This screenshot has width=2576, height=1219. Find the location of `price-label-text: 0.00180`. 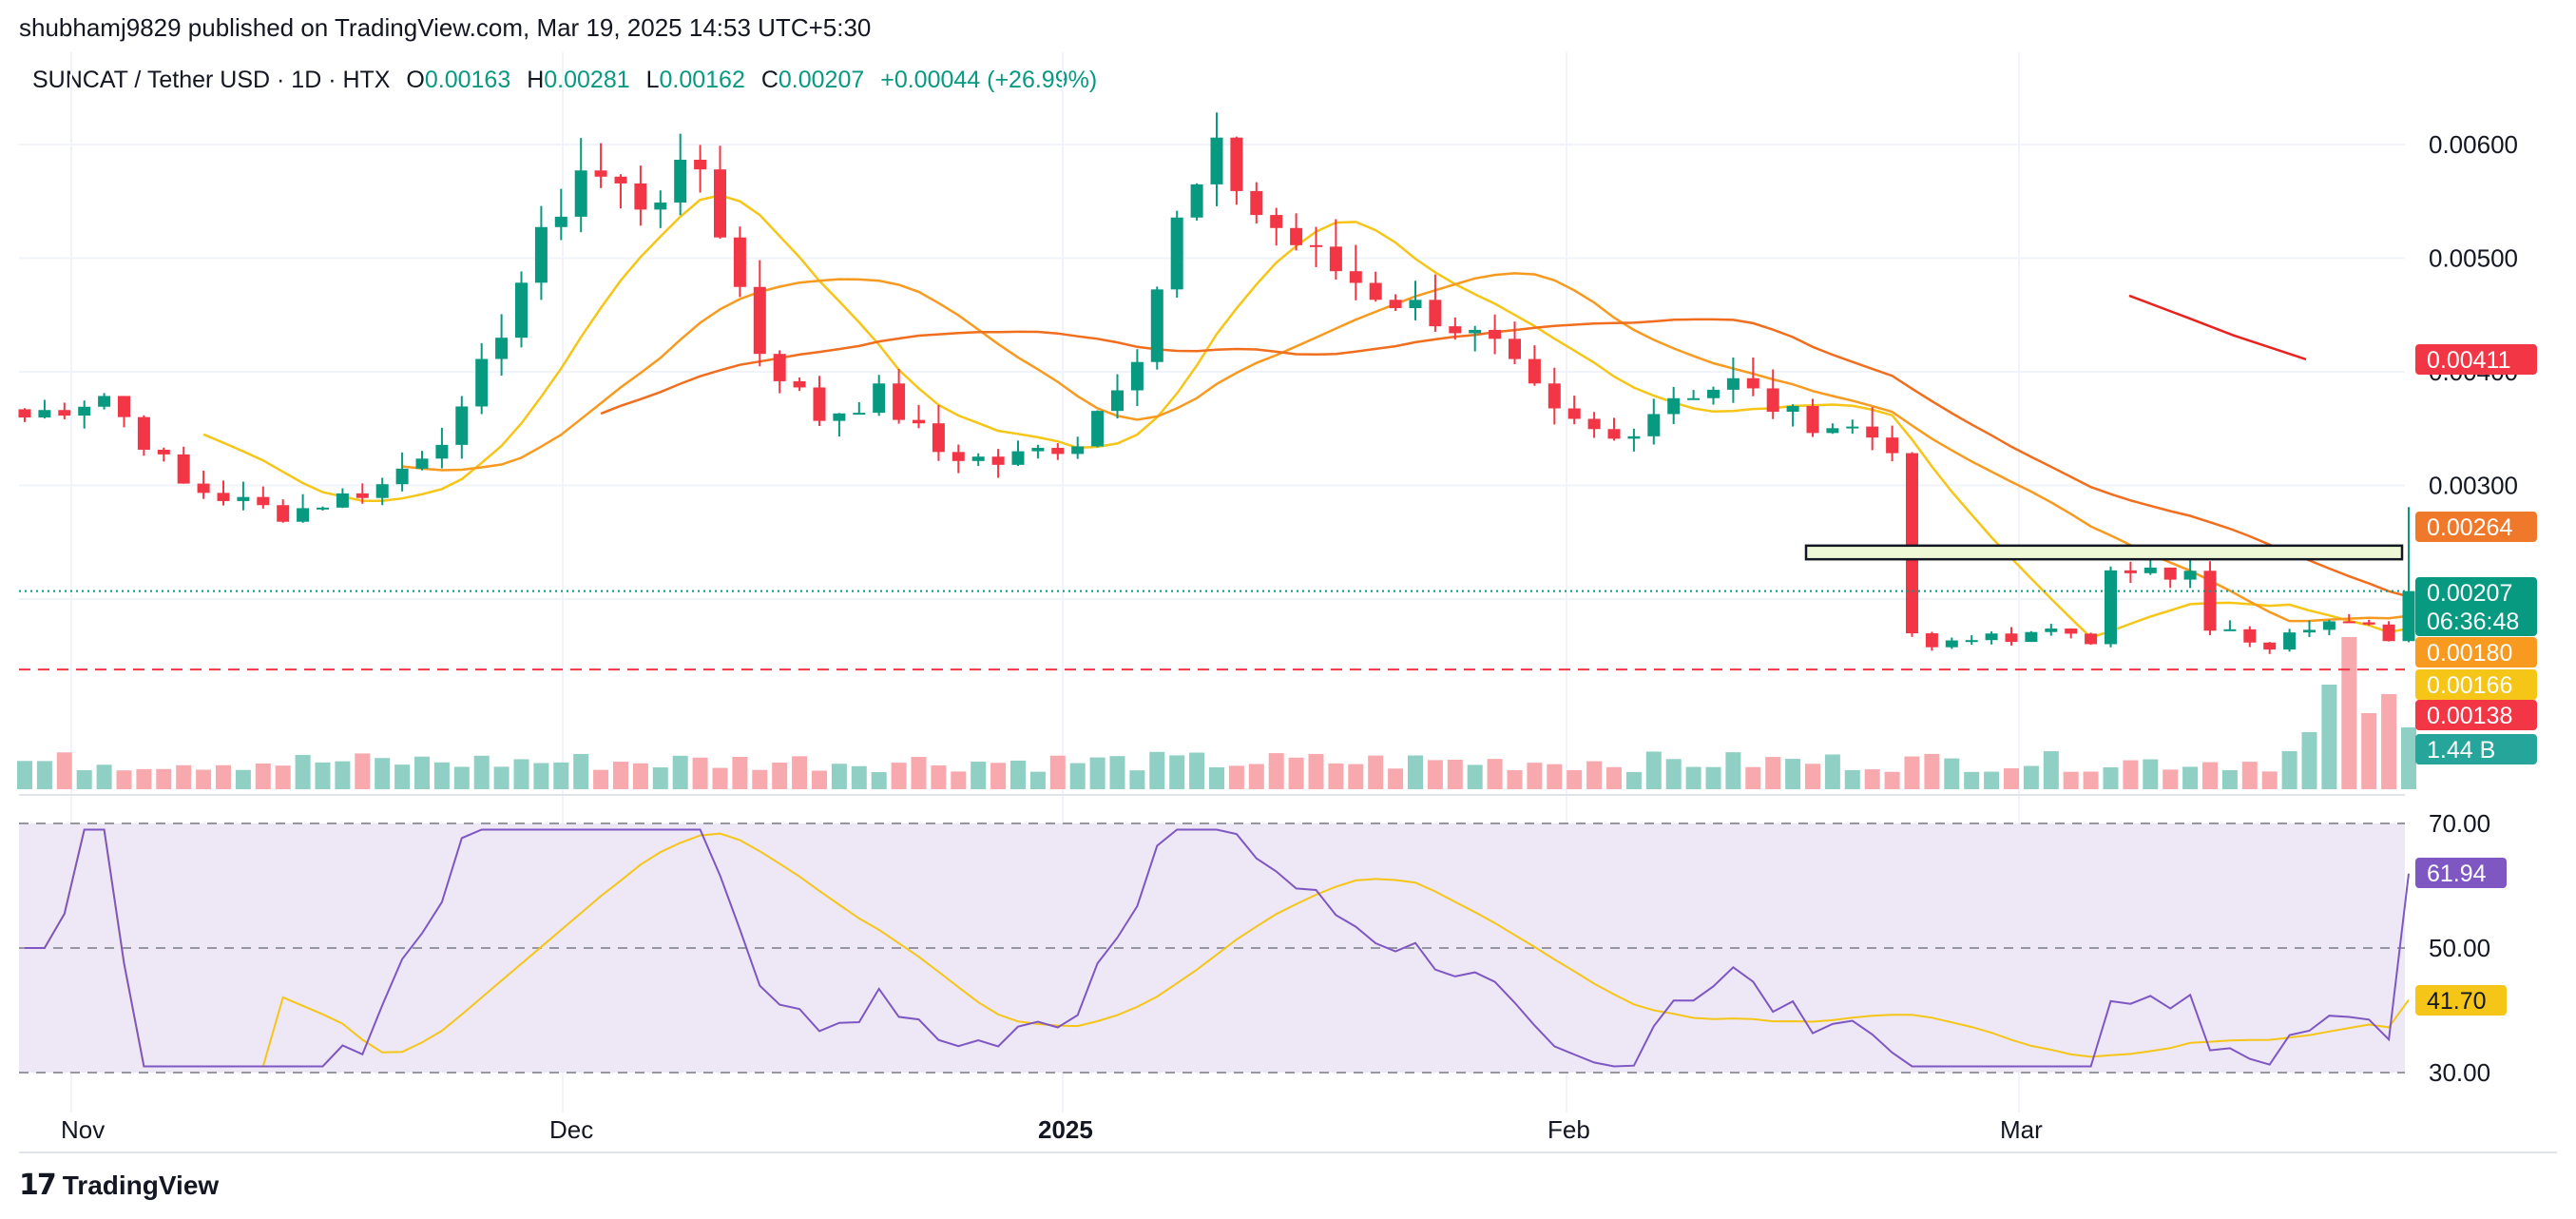

price-label-text: 0.00180 is located at coordinates (2469, 653).